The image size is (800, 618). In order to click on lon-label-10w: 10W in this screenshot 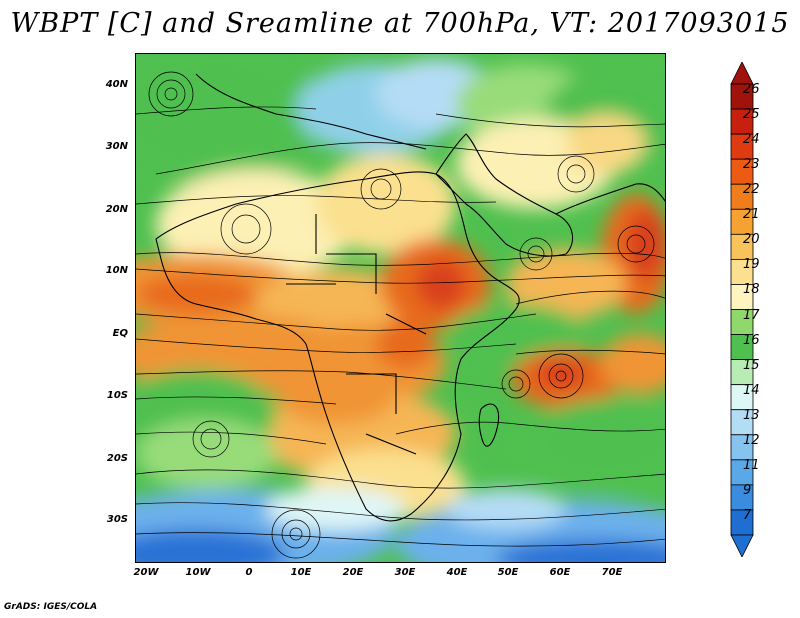, I will do `click(198, 572)`.